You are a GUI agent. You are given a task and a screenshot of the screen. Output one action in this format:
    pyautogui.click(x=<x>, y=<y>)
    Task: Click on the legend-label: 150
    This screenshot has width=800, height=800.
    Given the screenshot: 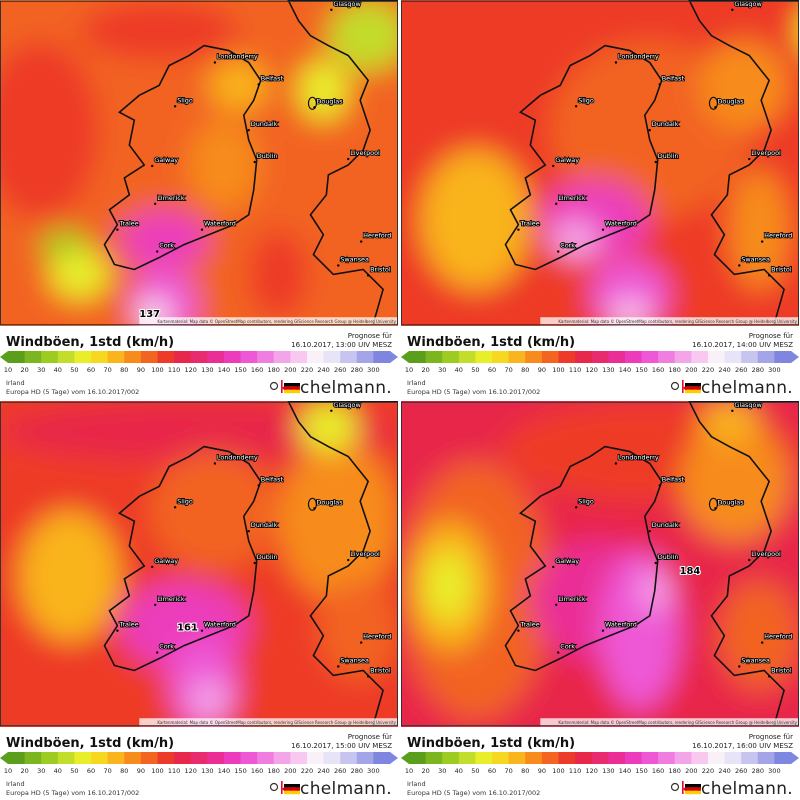 What is the action you would take?
    pyautogui.click(x=641, y=370)
    